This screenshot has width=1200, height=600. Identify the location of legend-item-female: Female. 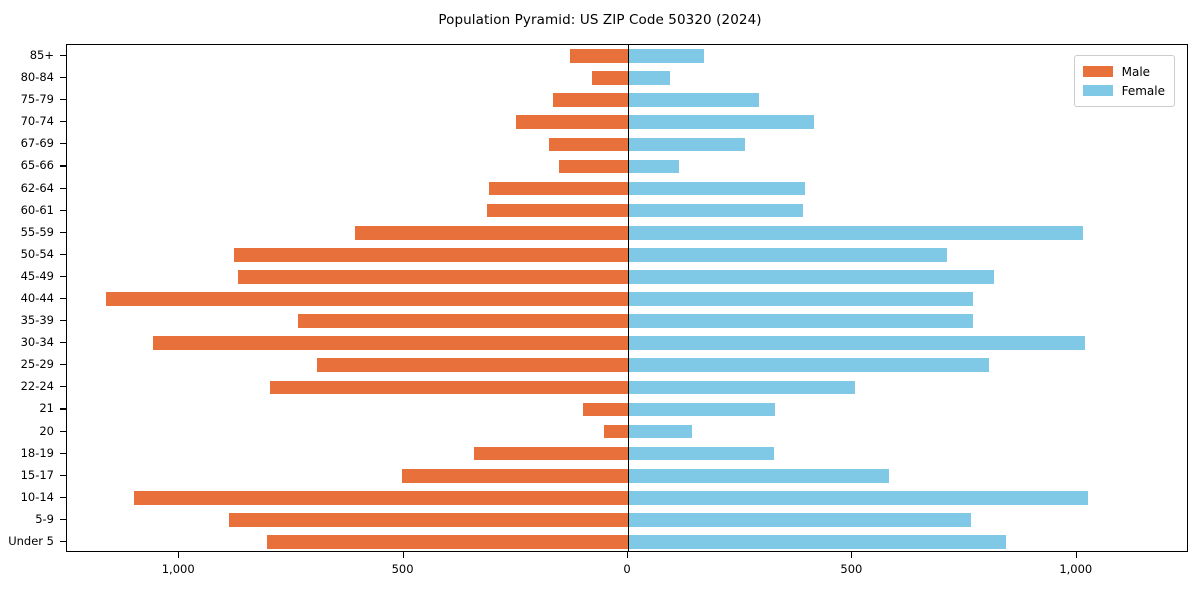
(1123, 90).